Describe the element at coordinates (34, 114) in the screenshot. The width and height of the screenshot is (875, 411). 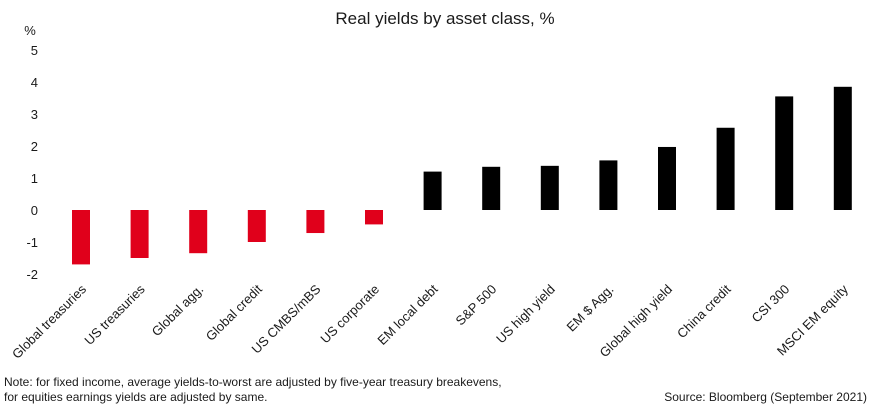
I see `y-tick-label: 3` at that location.